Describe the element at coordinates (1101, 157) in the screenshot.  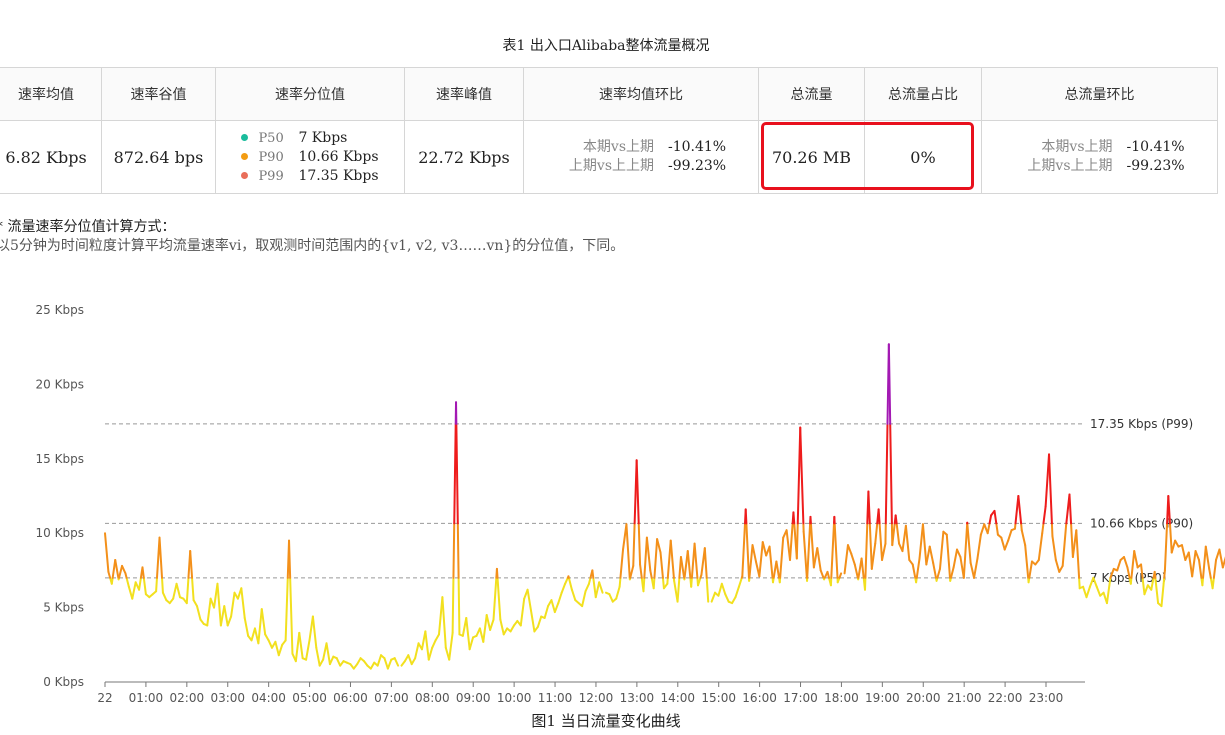
I see `total-cmp-list: 本期vs上期 -10.41% 上期vs上上期 -99.23%` at that location.